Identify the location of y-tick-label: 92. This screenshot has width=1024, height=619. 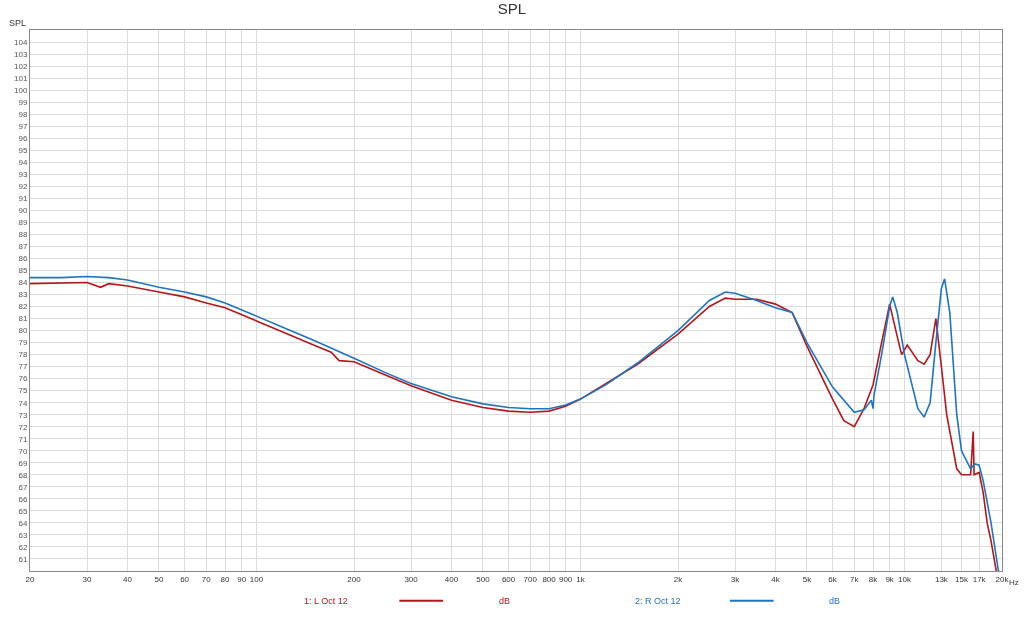
(23, 187).